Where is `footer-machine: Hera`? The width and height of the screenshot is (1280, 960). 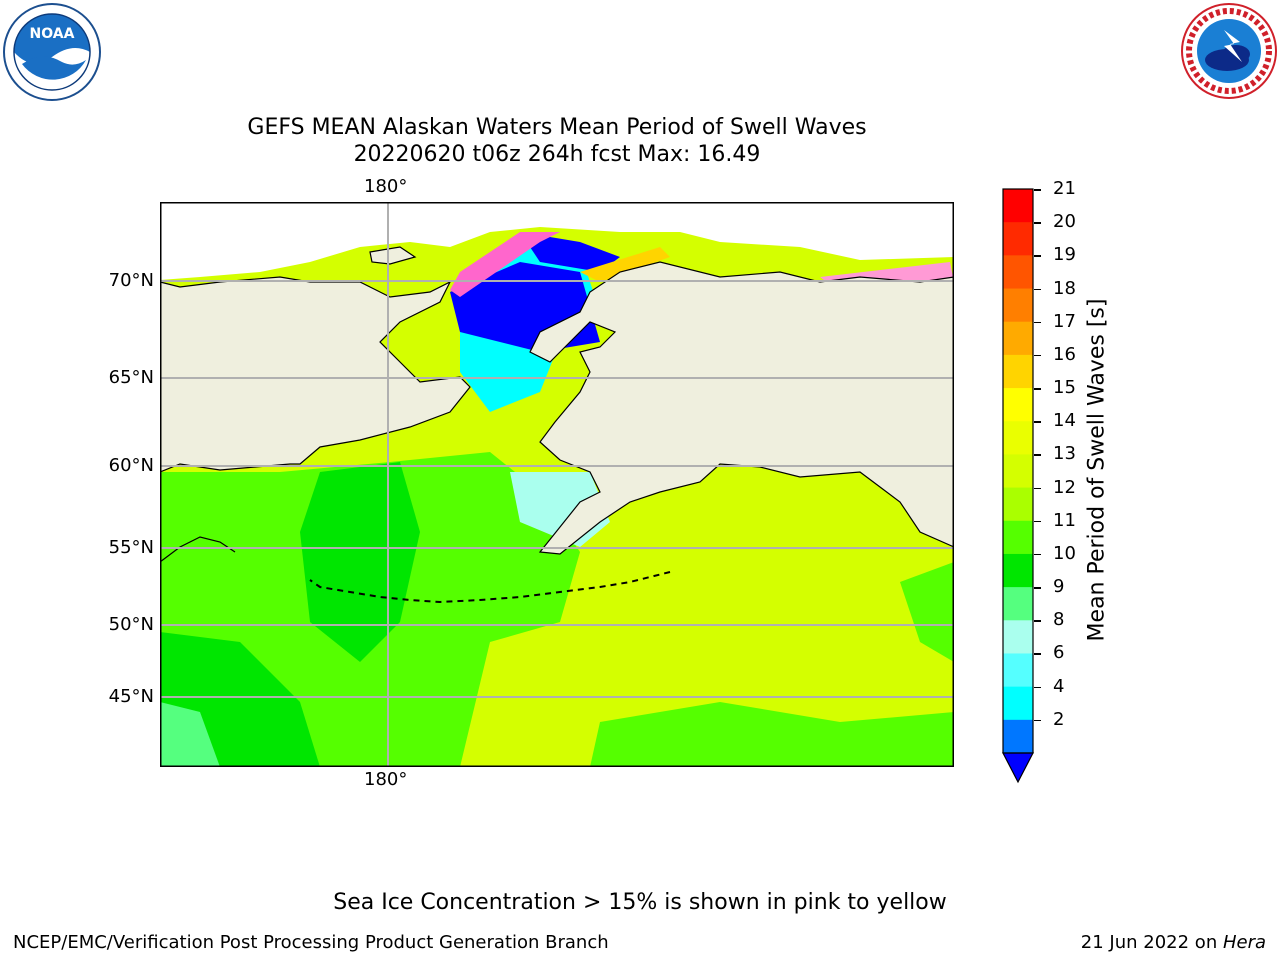 footer-machine: Hera is located at coordinates (1244, 942).